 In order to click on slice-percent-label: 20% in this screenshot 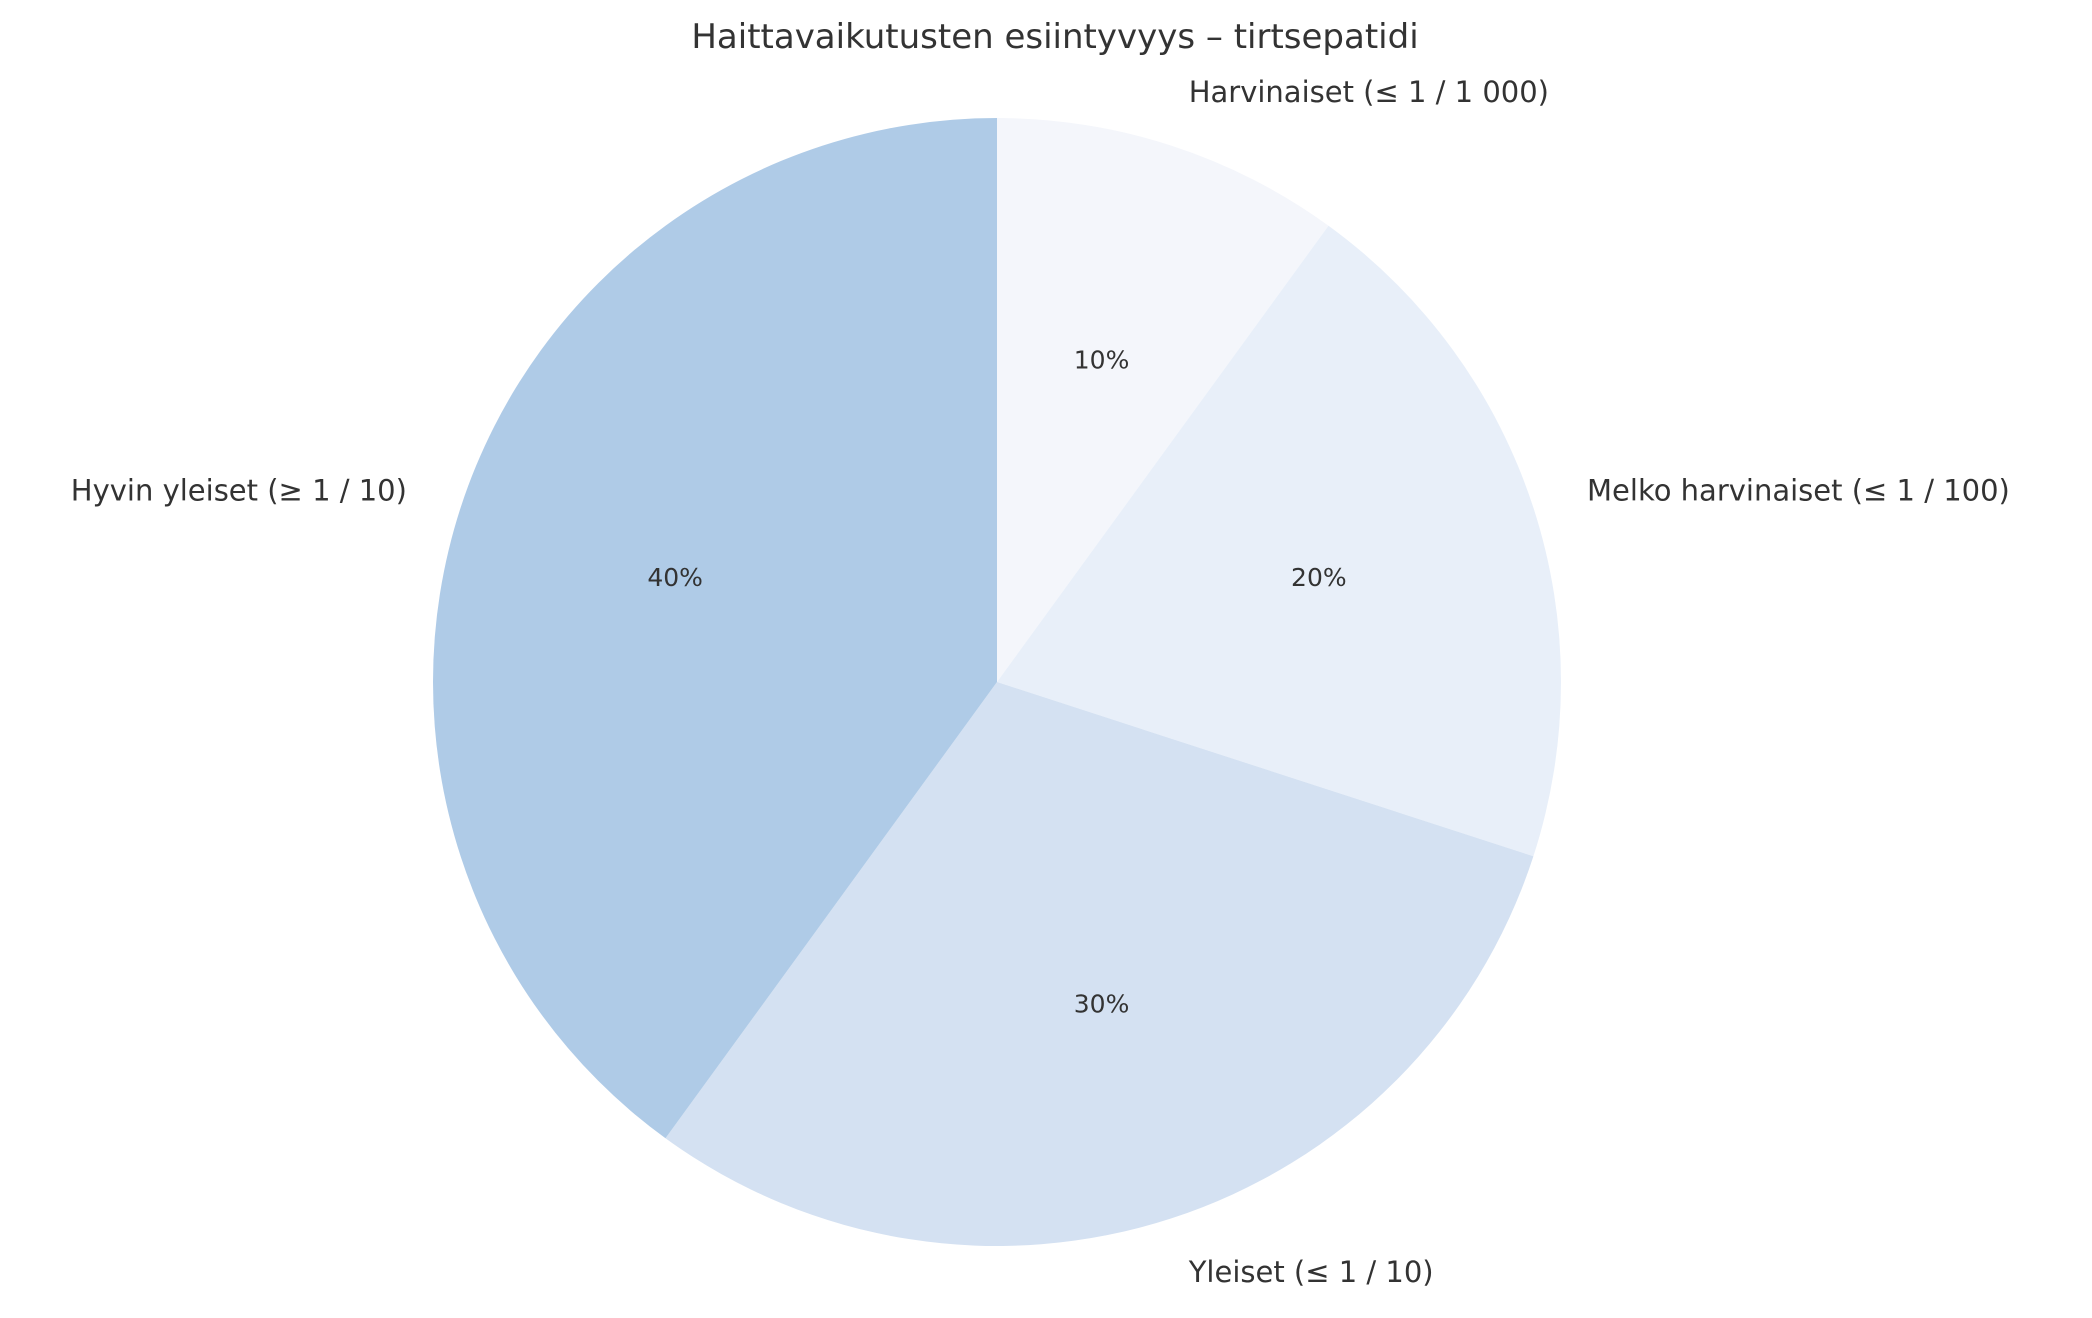, I will do `click(1319, 577)`.